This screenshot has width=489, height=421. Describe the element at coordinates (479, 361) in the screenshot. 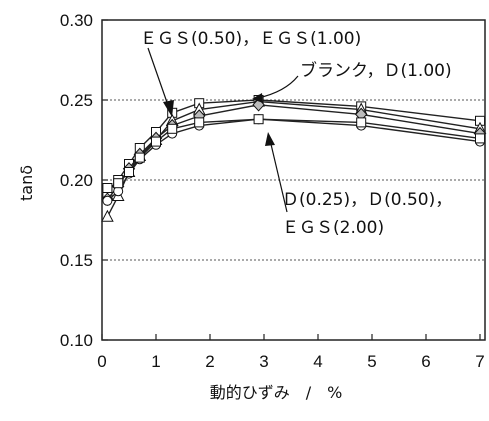

I see `x-tick-label: 7` at that location.